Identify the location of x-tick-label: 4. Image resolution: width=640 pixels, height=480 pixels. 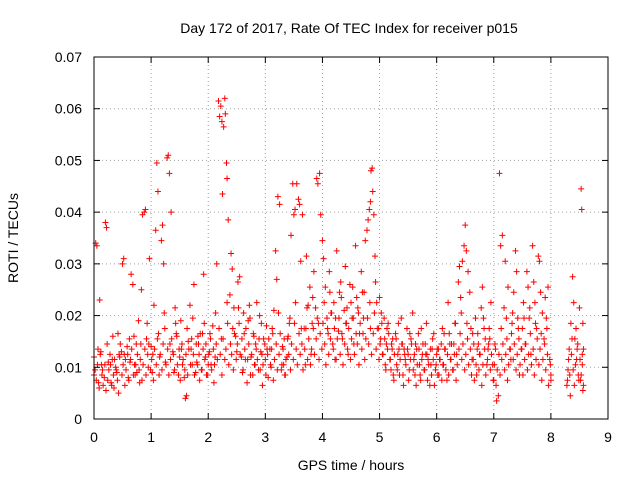
(323, 437).